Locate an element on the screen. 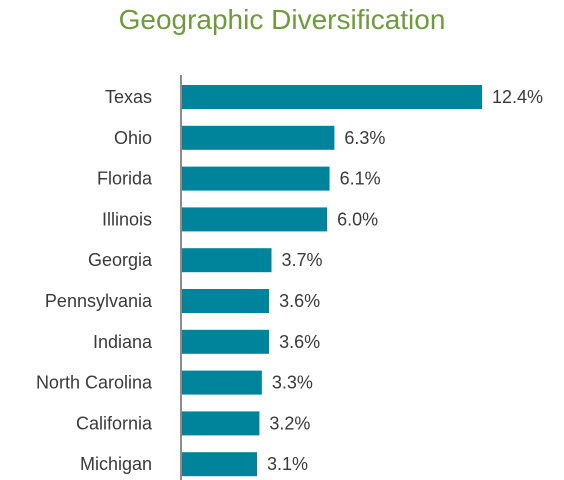 The width and height of the screenshot is (564, 480). bar-ohio is located at coordinates (258, 137).